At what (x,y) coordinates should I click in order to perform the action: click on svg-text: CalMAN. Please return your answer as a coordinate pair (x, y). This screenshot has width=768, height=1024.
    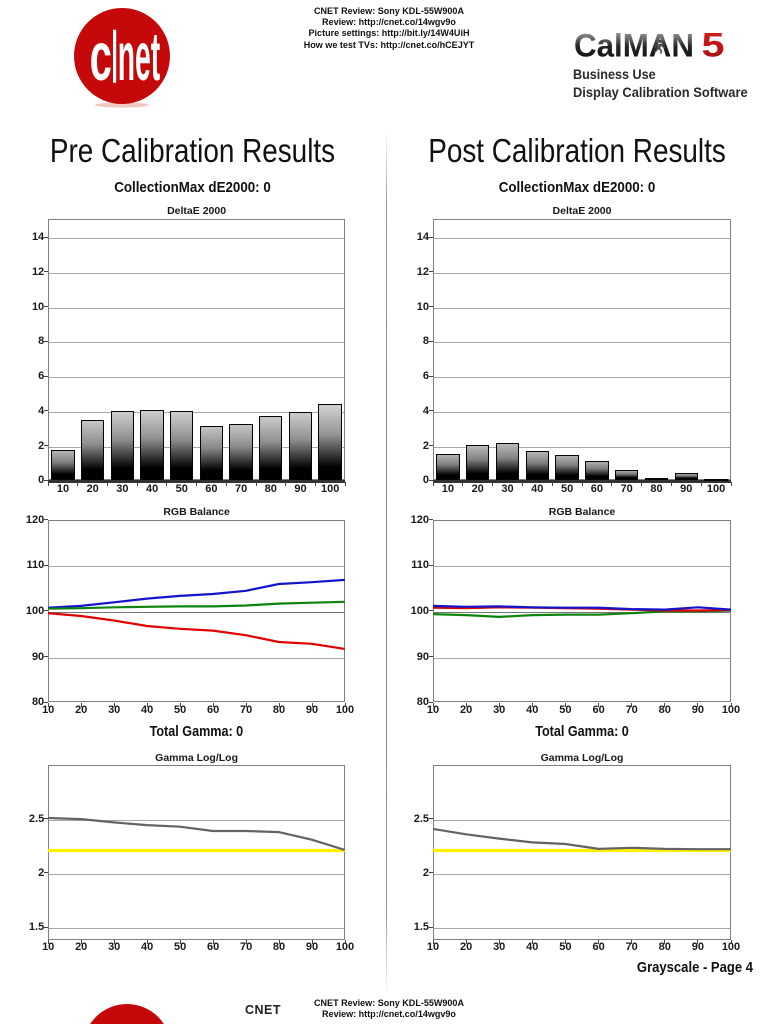
    Looking at the image, I should click on (634, 45).